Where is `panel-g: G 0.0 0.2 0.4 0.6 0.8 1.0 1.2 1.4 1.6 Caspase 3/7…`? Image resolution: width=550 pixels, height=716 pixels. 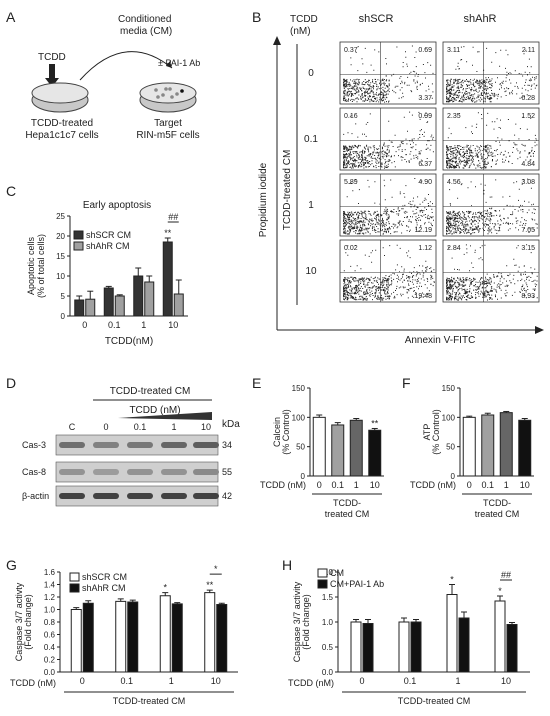
panel-g: G 0.0 0.2 0.4 0.6 0.8 1.0 1.2 1.4 1.6 Caspase 3/7… is located at coordinates (122, 631).